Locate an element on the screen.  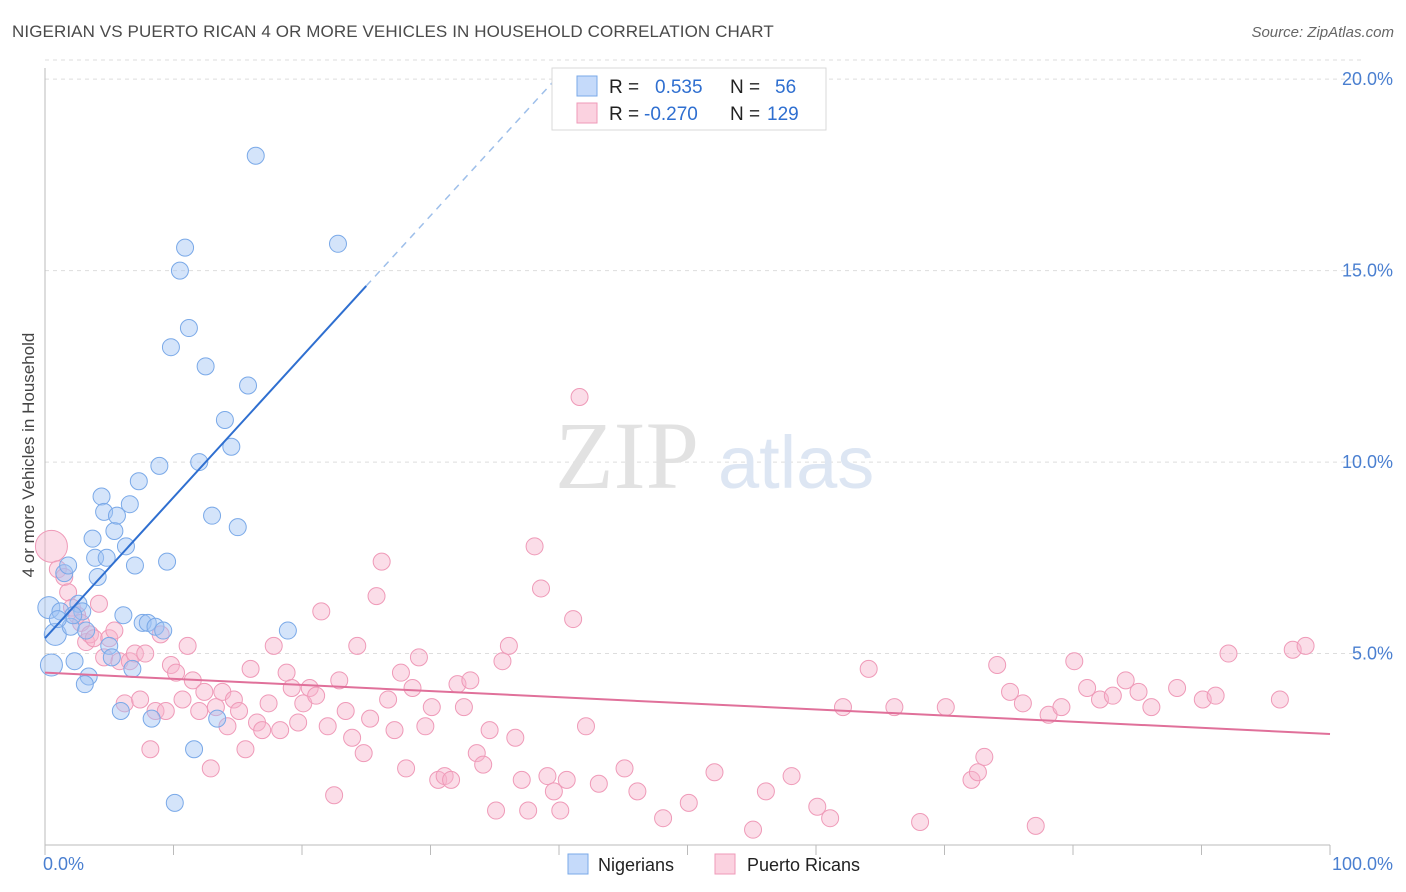
watermark-zip: ZIP is located at coordinates (627, 455).